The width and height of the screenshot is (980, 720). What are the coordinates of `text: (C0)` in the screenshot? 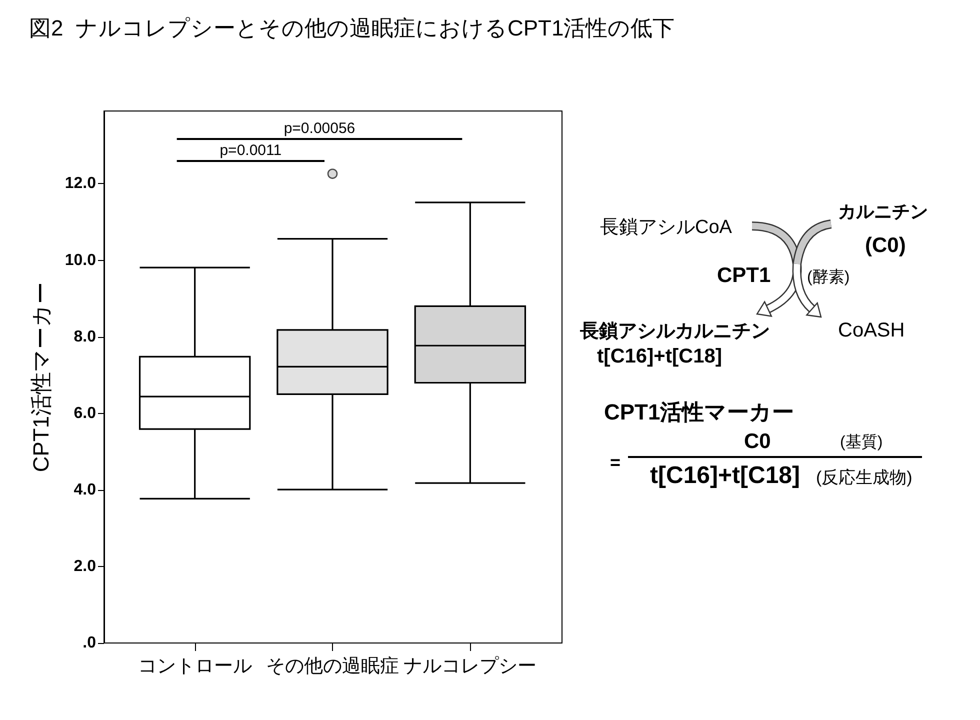 It's located at (885, 246).